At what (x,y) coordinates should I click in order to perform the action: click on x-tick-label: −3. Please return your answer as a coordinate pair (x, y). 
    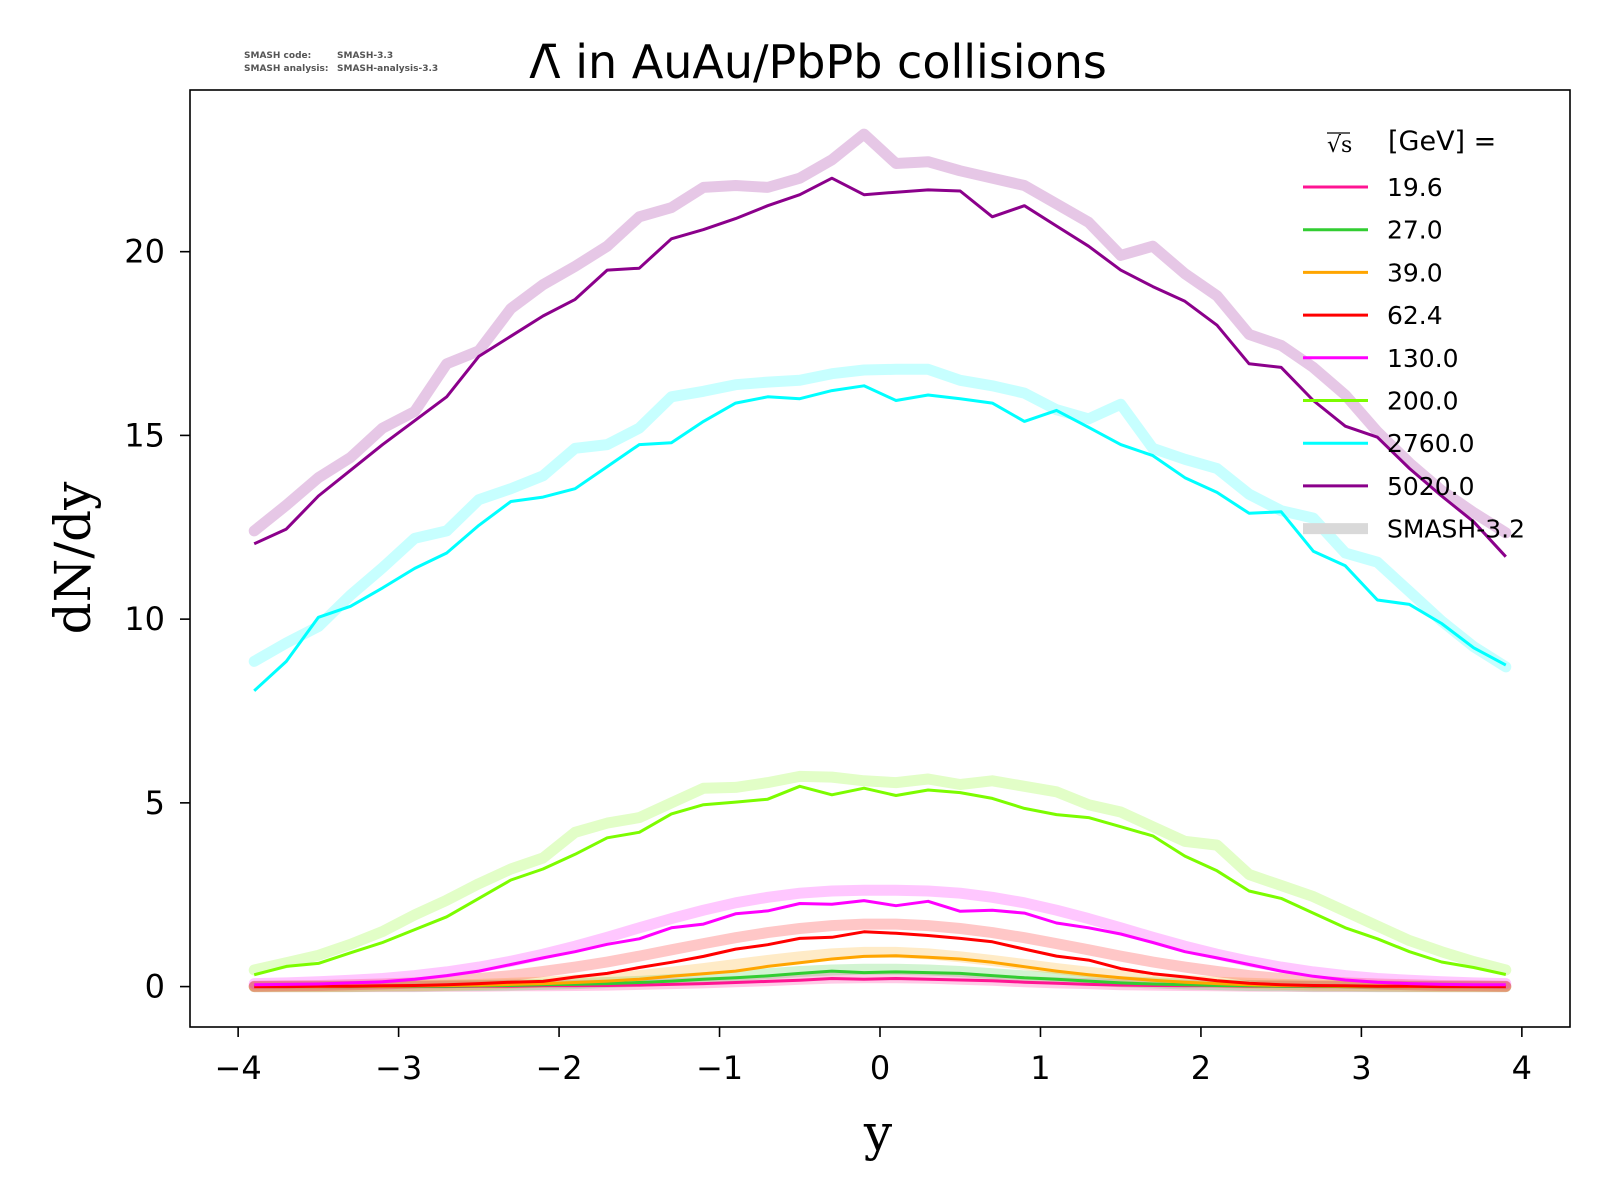
    Looking at the image, I should click on (398, 1068).